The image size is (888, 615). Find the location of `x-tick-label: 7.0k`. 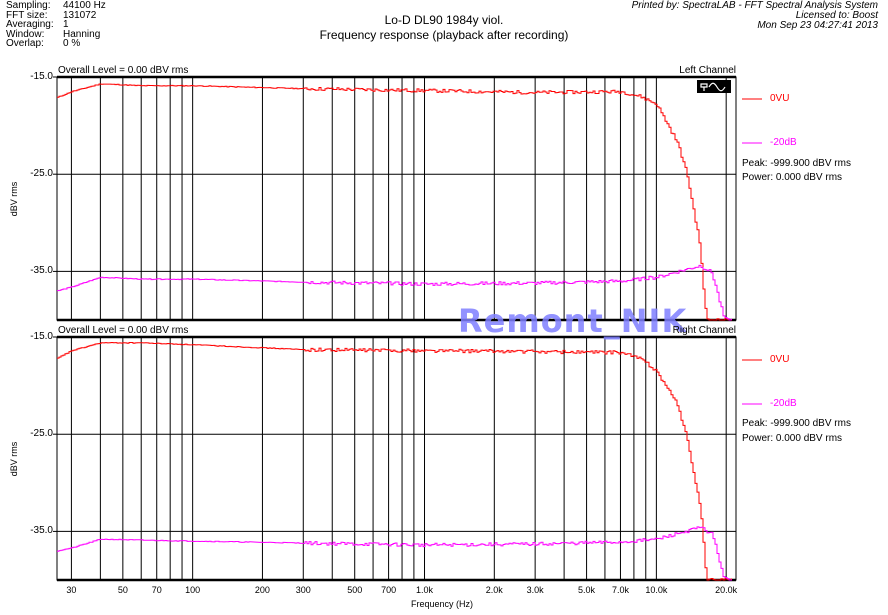

x-tick-label: 7.0k is located at coordinates (620, 590).